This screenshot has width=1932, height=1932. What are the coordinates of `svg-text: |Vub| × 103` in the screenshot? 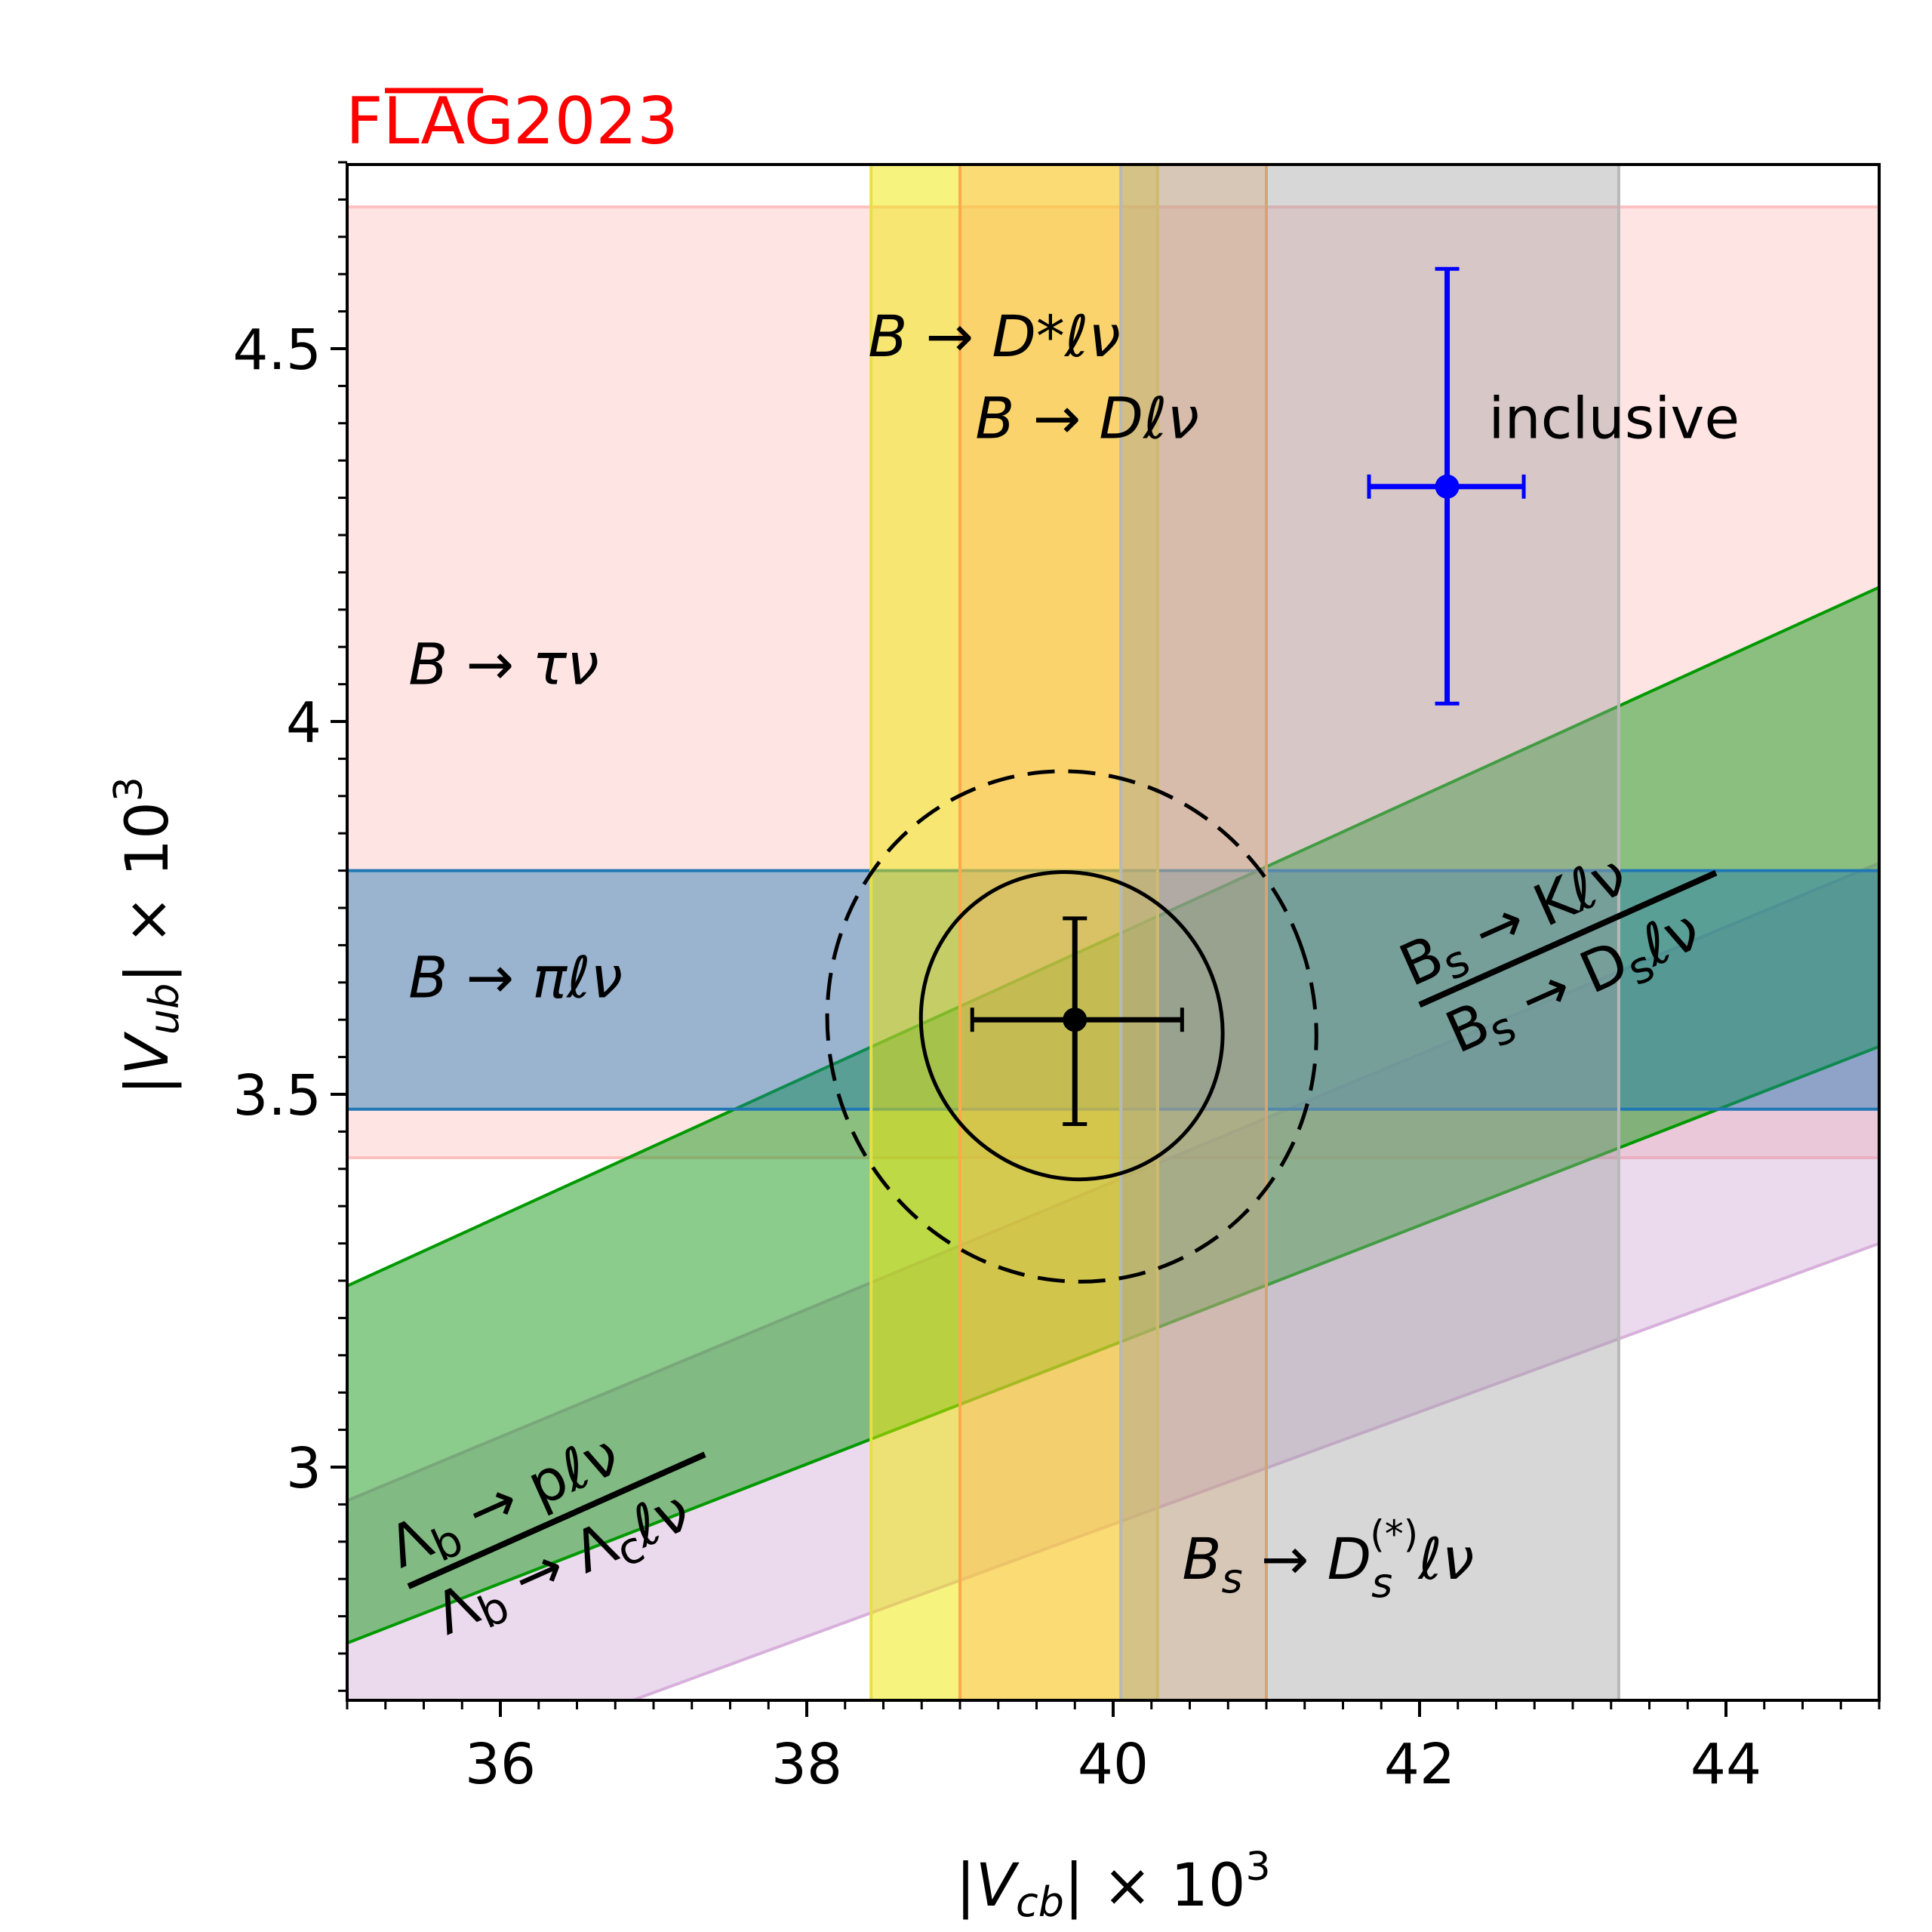 It's located at (147, 936).